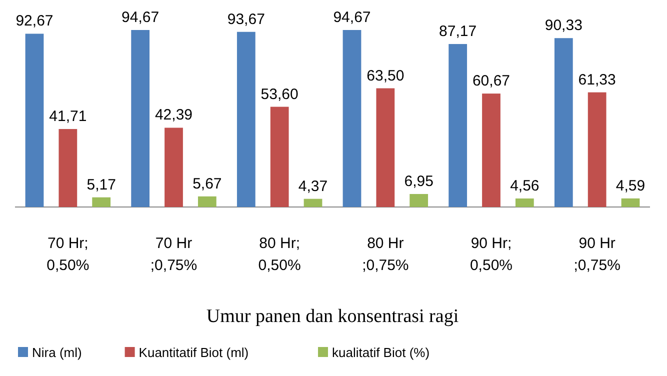 The width and height of the screenshot is (667, 376). What do you see at coordinates (381, 352) in the screenshot?
I see `legend-label: kualitatif Biot (%)` at bounding box center [381, 352].